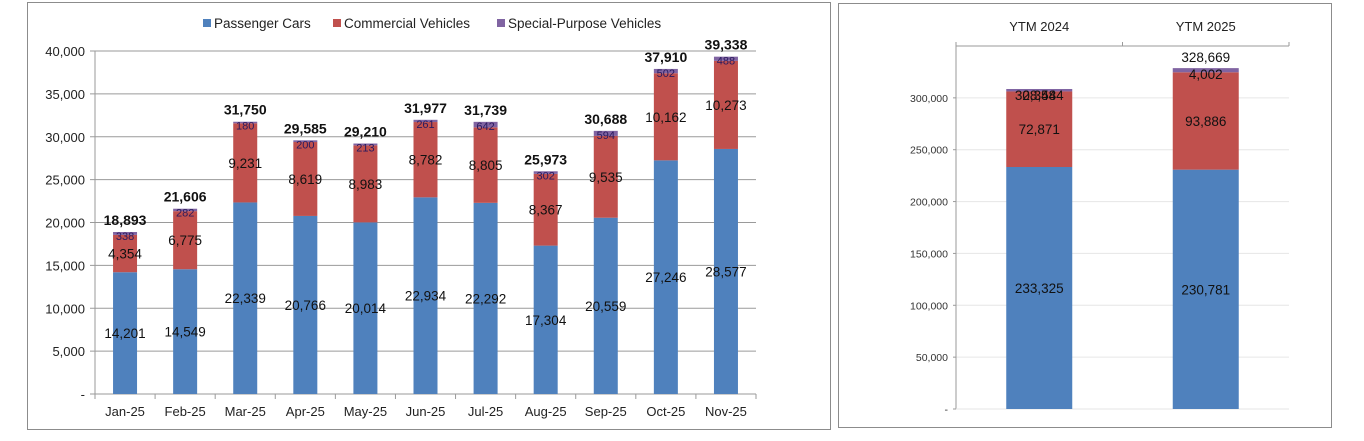  I want to click on data-label-total: 31,977, so click(425, 108).